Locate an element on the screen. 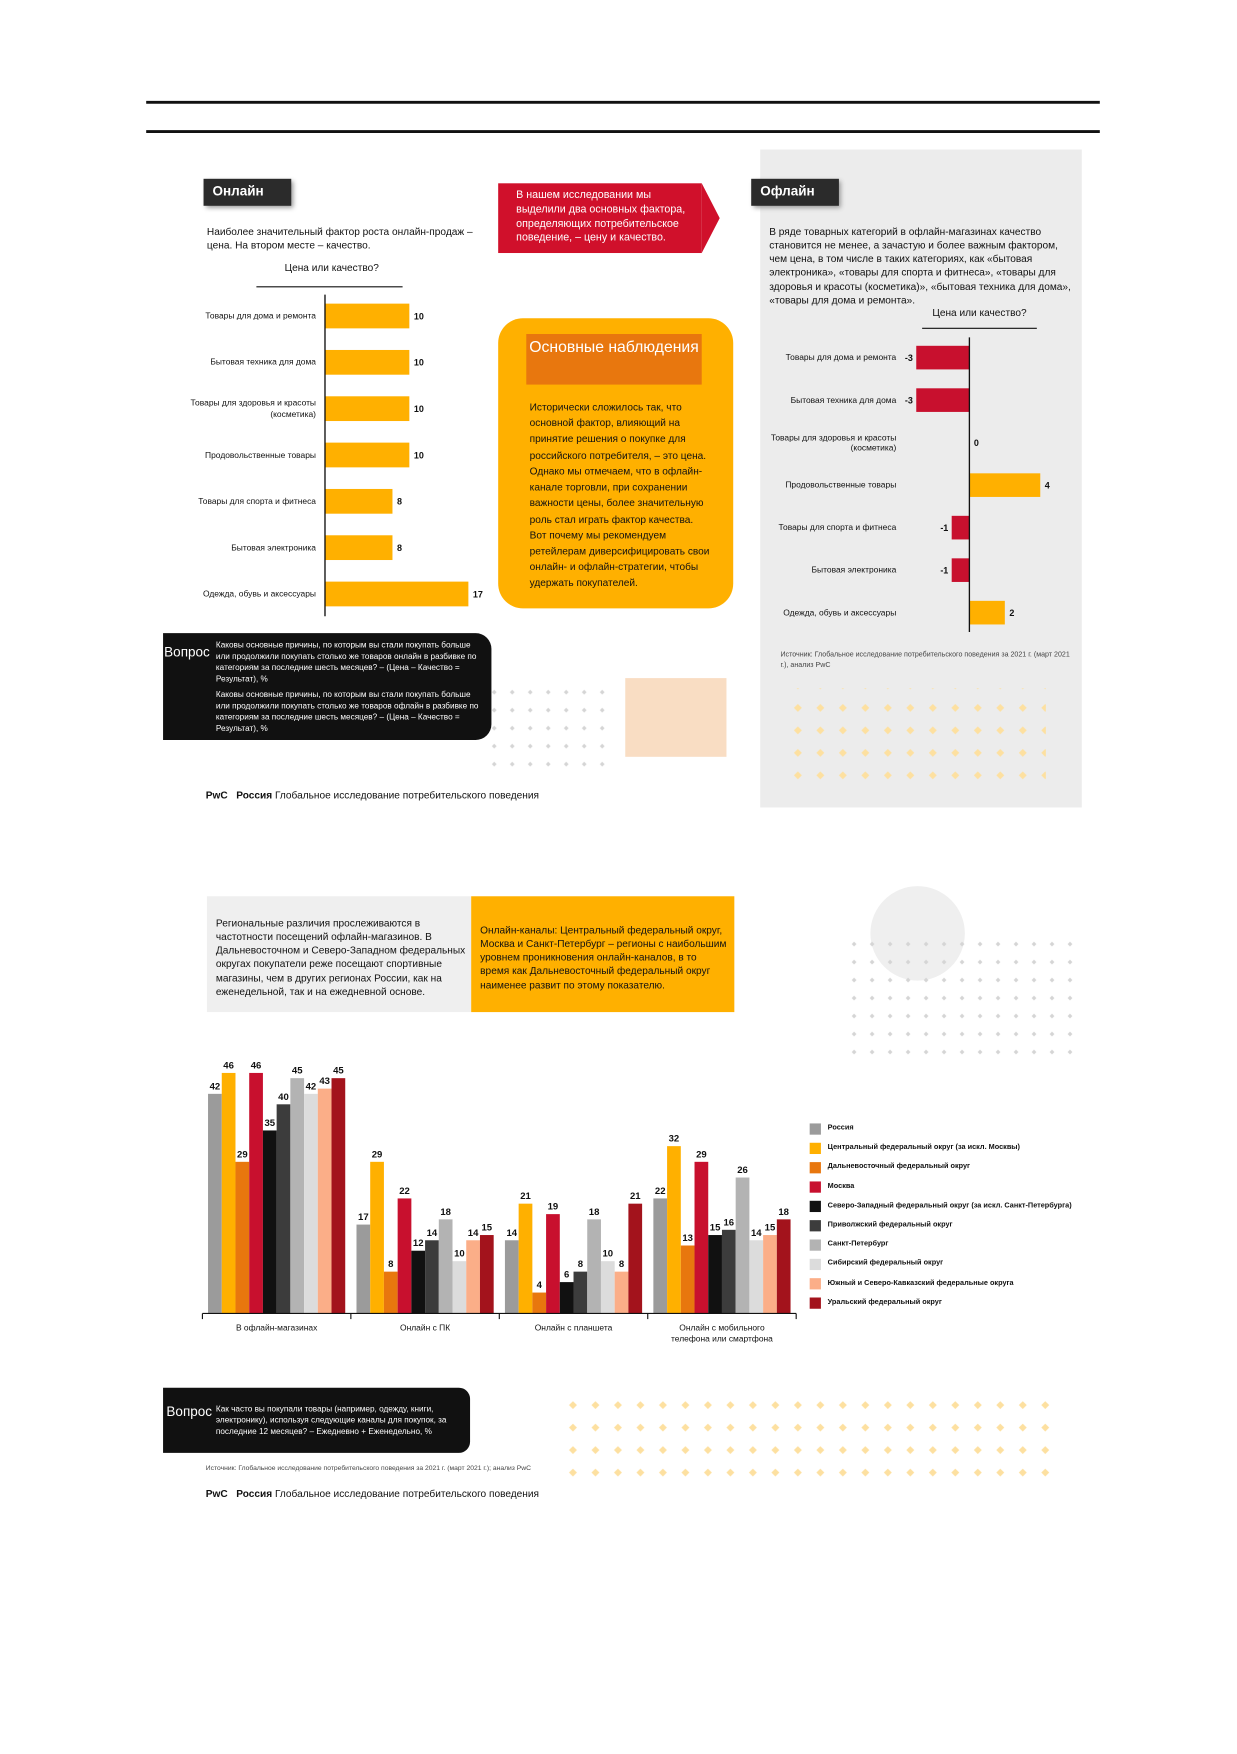  online-note-box is located at coordinates (603, 954).